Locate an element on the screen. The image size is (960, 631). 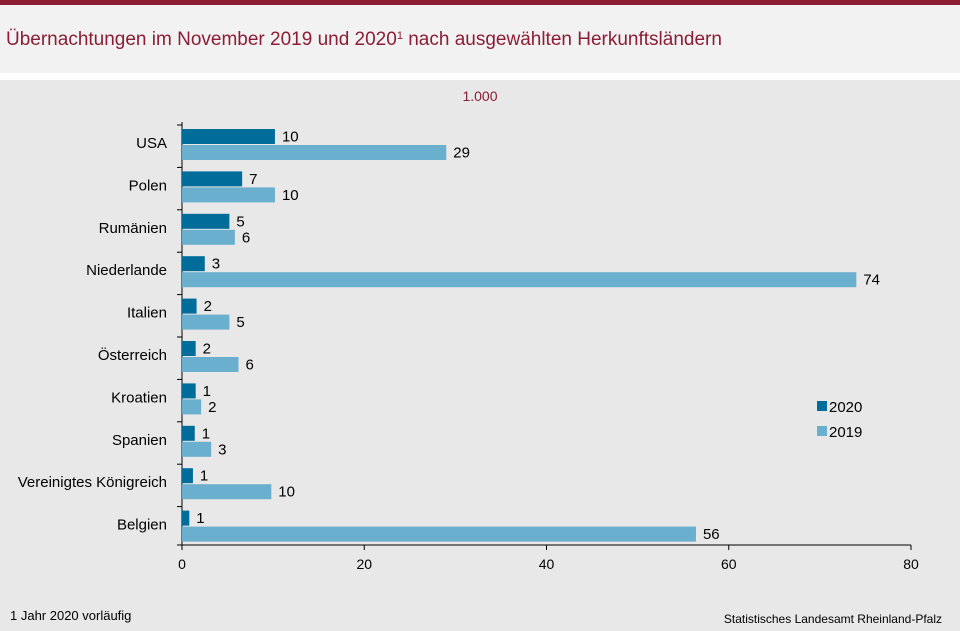
top-accent-bar is located at coordinates (480, 2).